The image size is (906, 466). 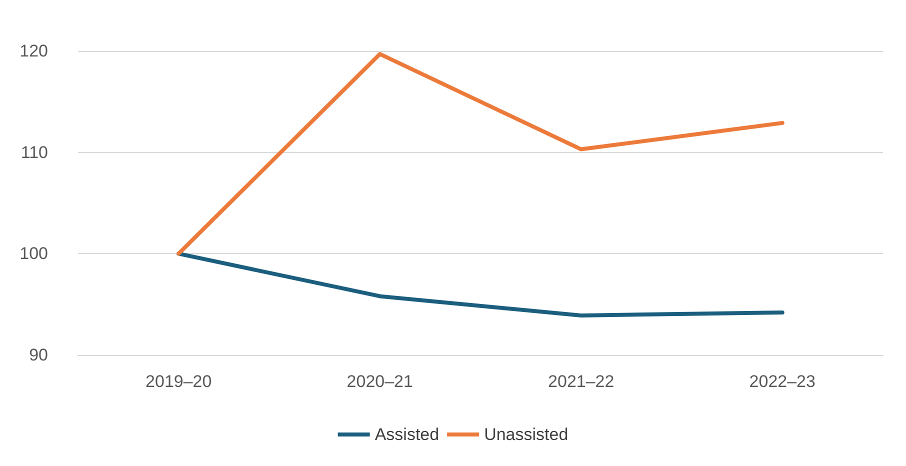 I want to click on y-tick-label: 100, so click(x=34, y=254).